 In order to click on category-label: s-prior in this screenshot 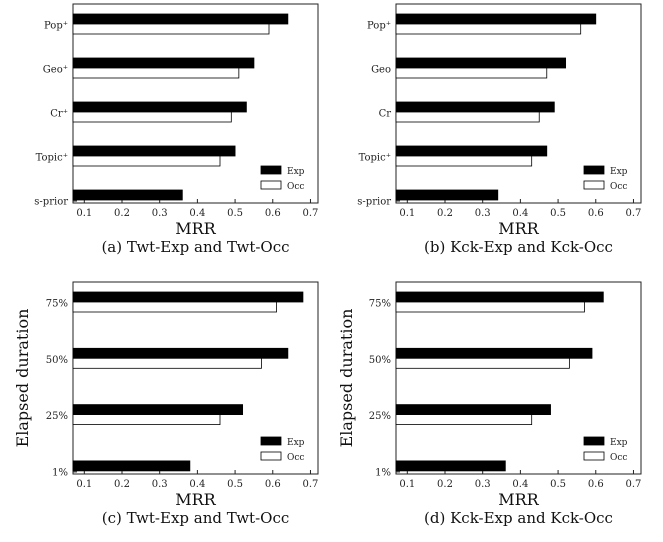, I will do `click(374, 202)`.